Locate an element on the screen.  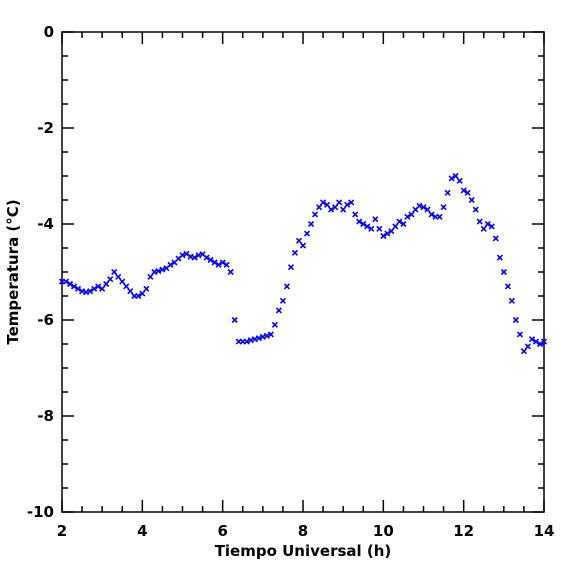
x-tick-label: 2 is located at coordinates (62, 531).